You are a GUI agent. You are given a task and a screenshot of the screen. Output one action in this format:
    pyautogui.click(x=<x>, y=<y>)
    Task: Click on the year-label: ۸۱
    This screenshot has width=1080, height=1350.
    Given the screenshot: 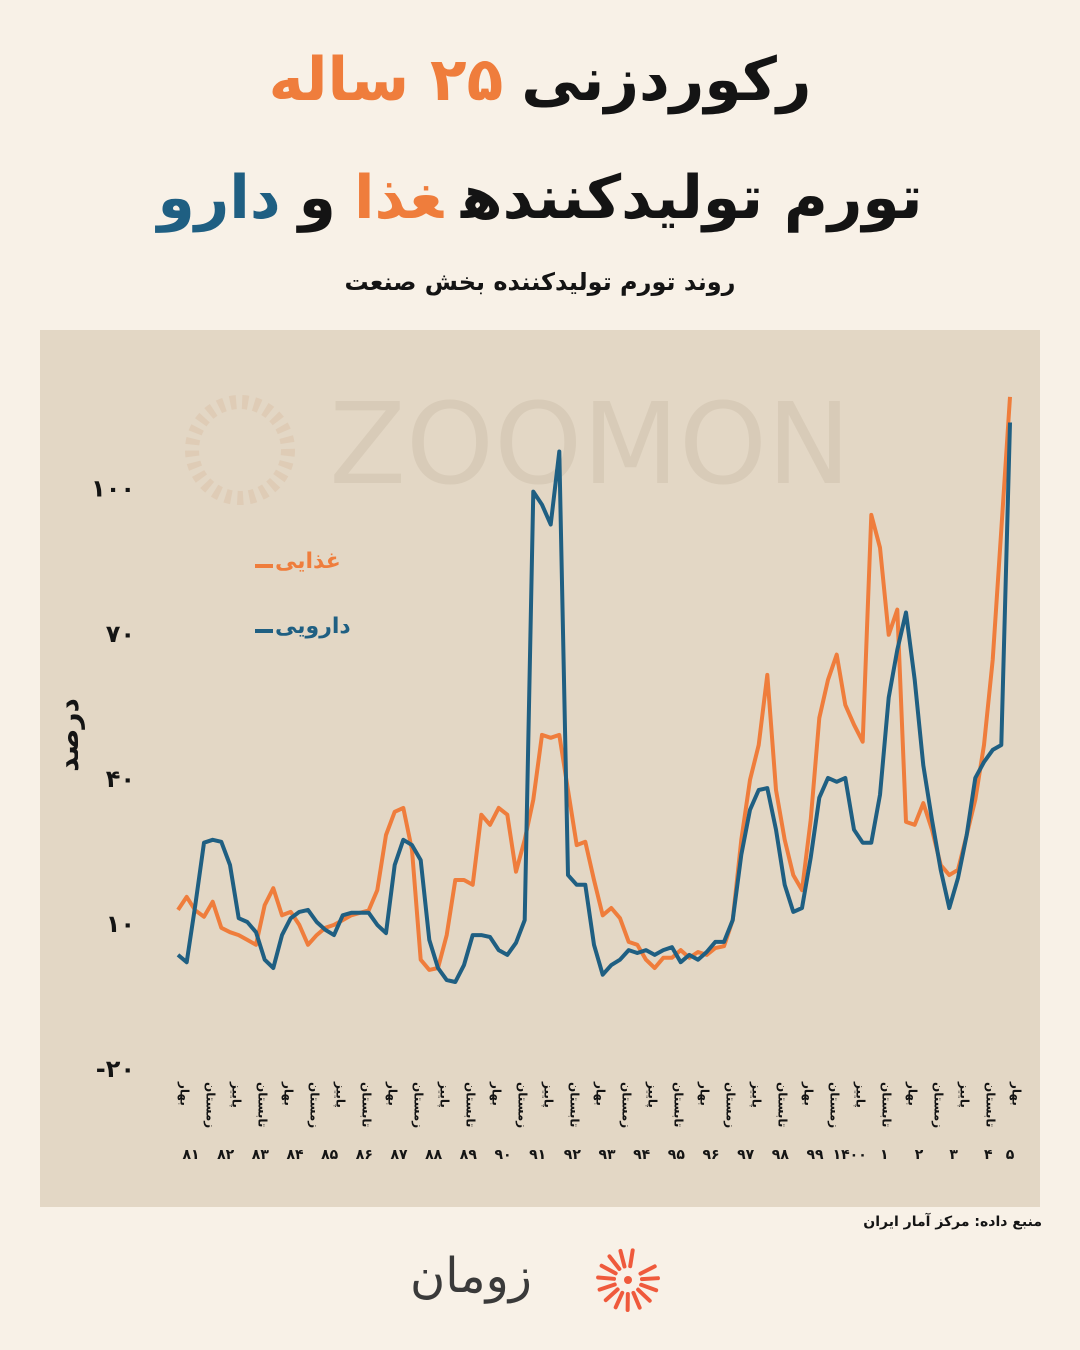 What is the action you would take?
    pyautogui.click(x=190, y=1155)
    